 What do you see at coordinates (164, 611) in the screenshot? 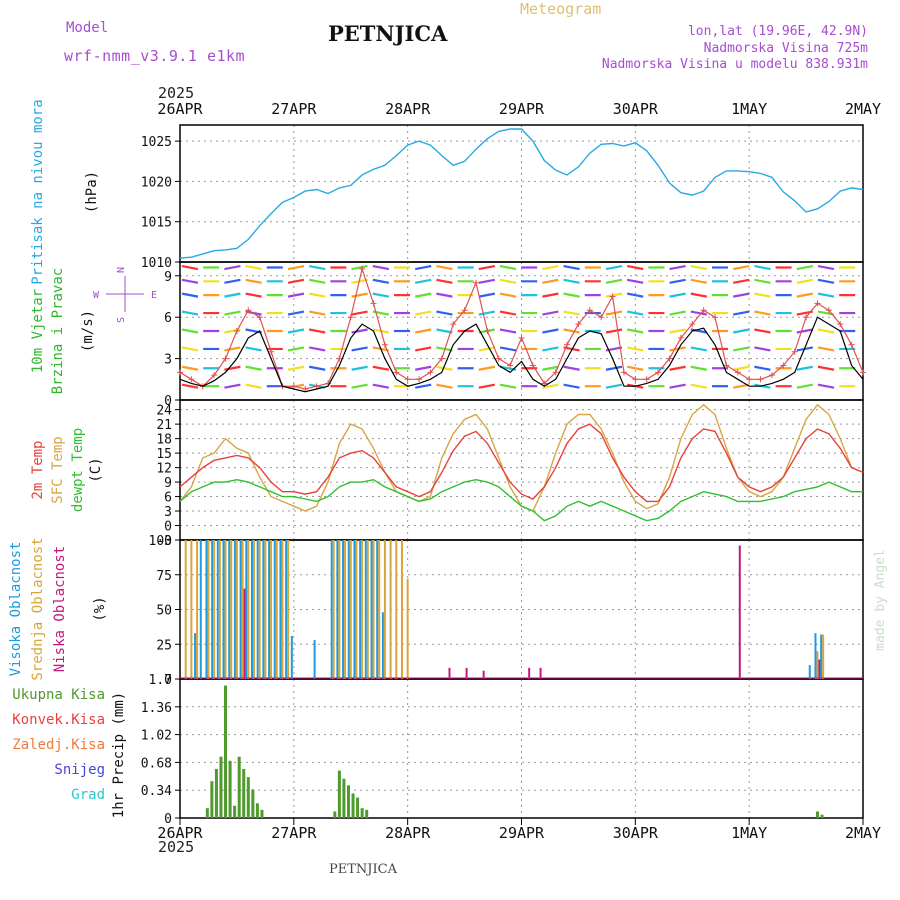
I see `y-tick-label: 50` at bounding box center [164, 611].